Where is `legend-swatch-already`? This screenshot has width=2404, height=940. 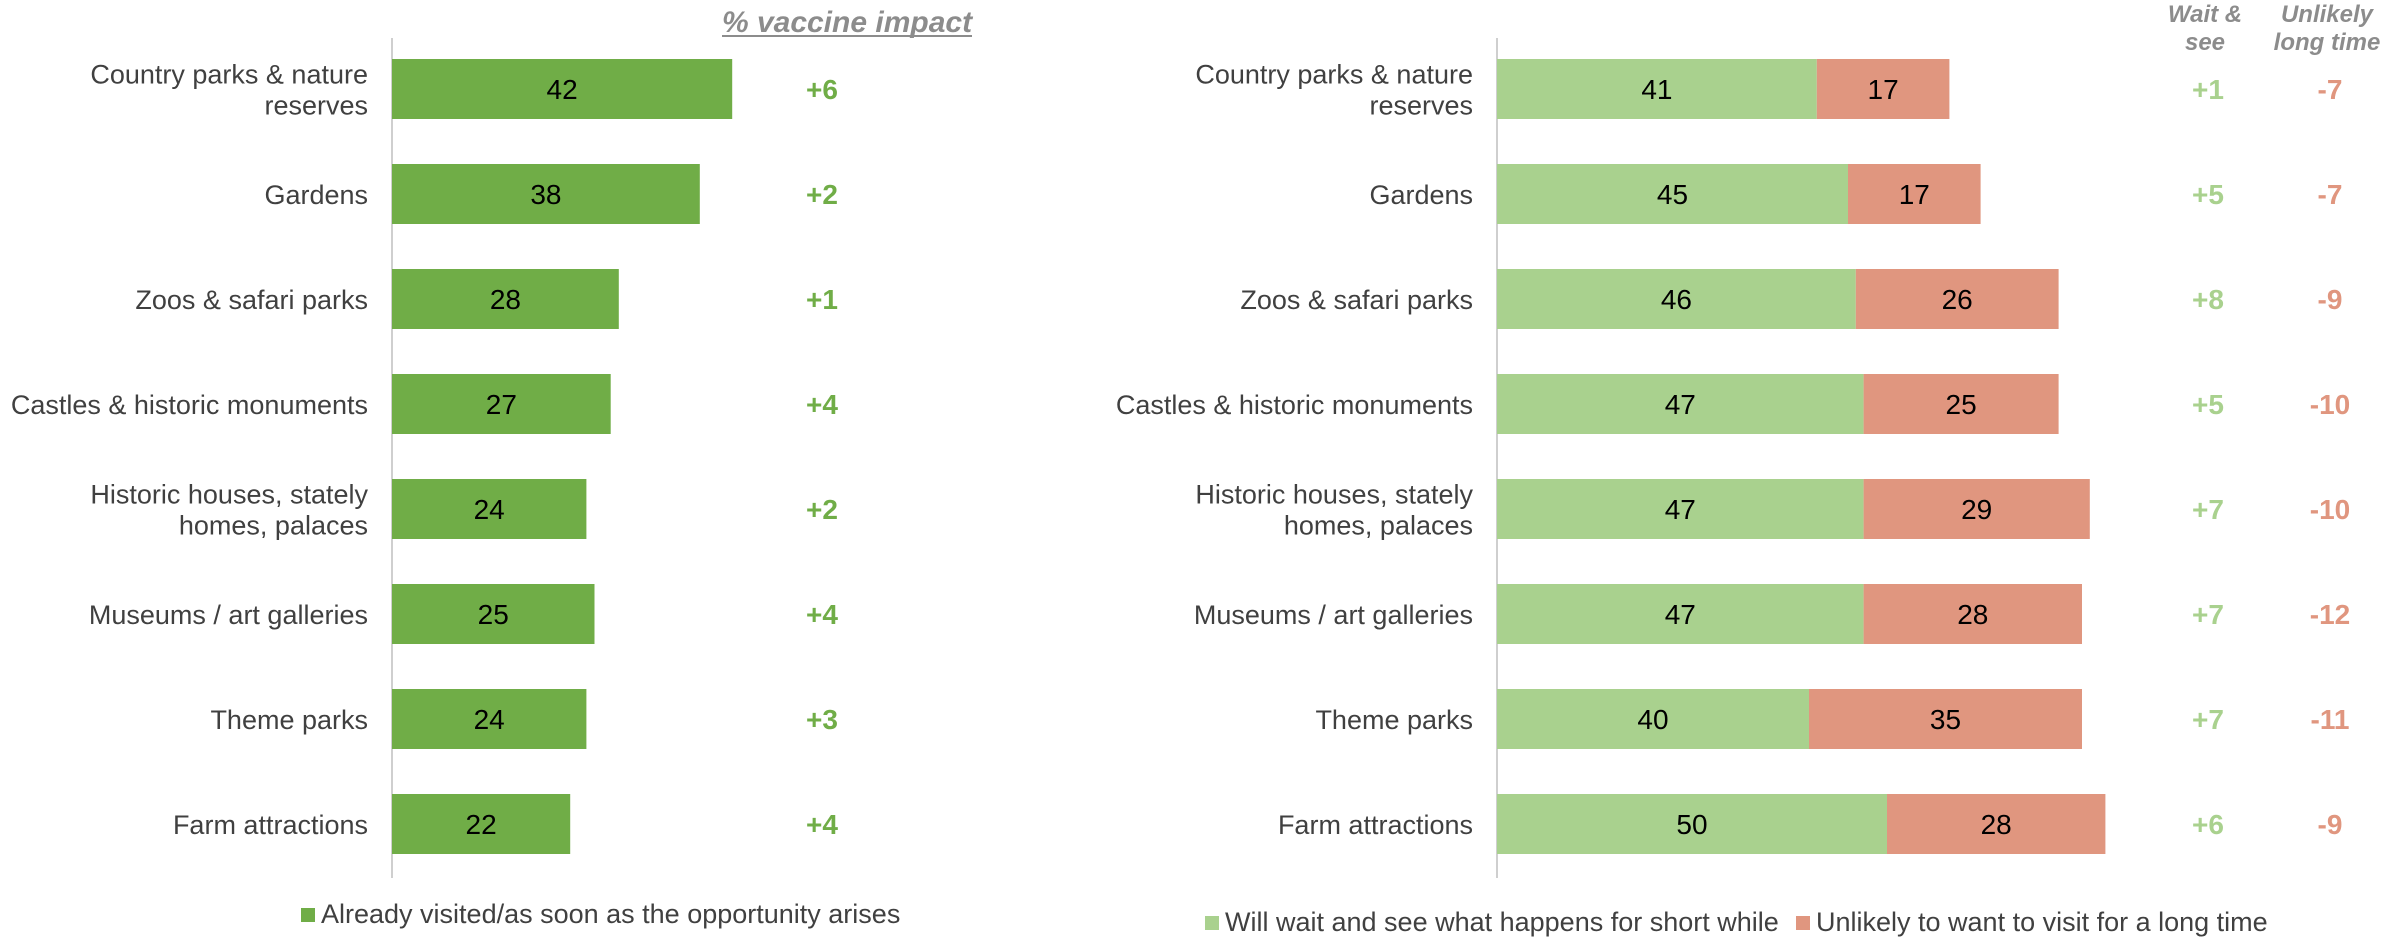
legend-swatch-already is located at coordinates (308, 915).